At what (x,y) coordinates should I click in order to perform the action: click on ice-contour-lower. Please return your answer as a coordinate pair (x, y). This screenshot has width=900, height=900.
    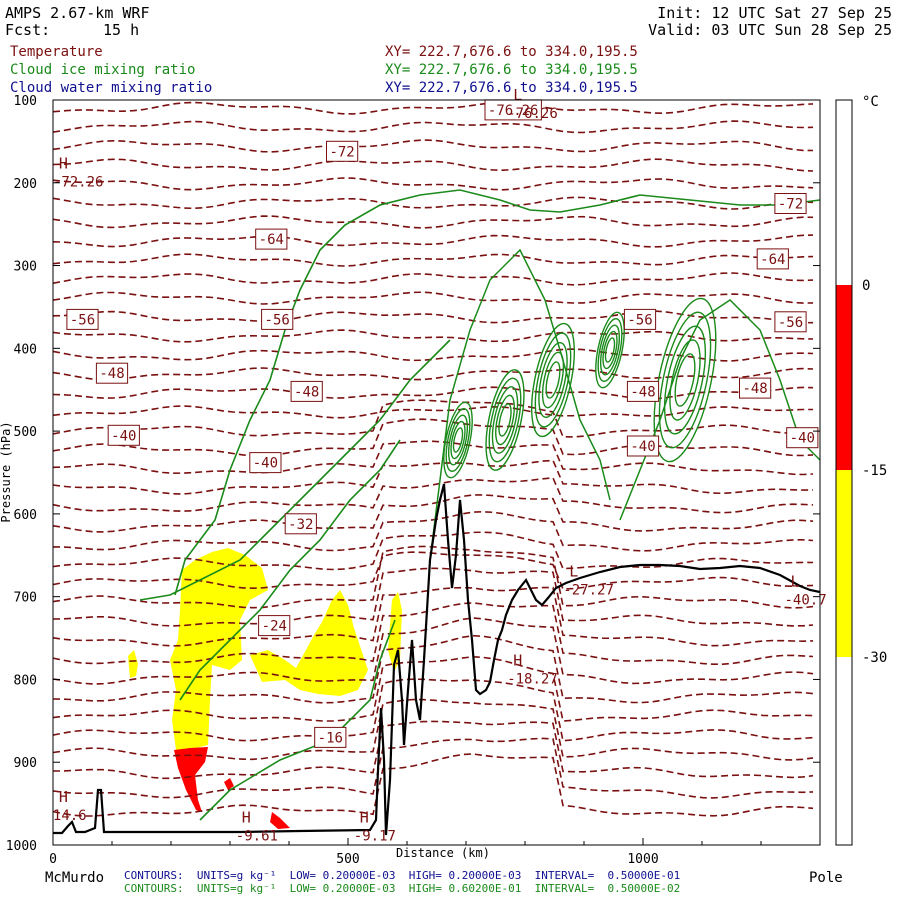
    Looking at the image, I should click on (295, 470).